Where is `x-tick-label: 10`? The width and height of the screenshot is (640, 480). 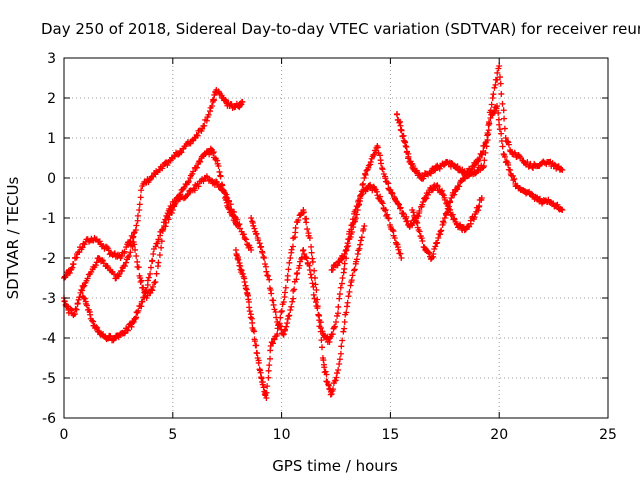
x-tick-label: 10 is located at coordinates (282, 435).